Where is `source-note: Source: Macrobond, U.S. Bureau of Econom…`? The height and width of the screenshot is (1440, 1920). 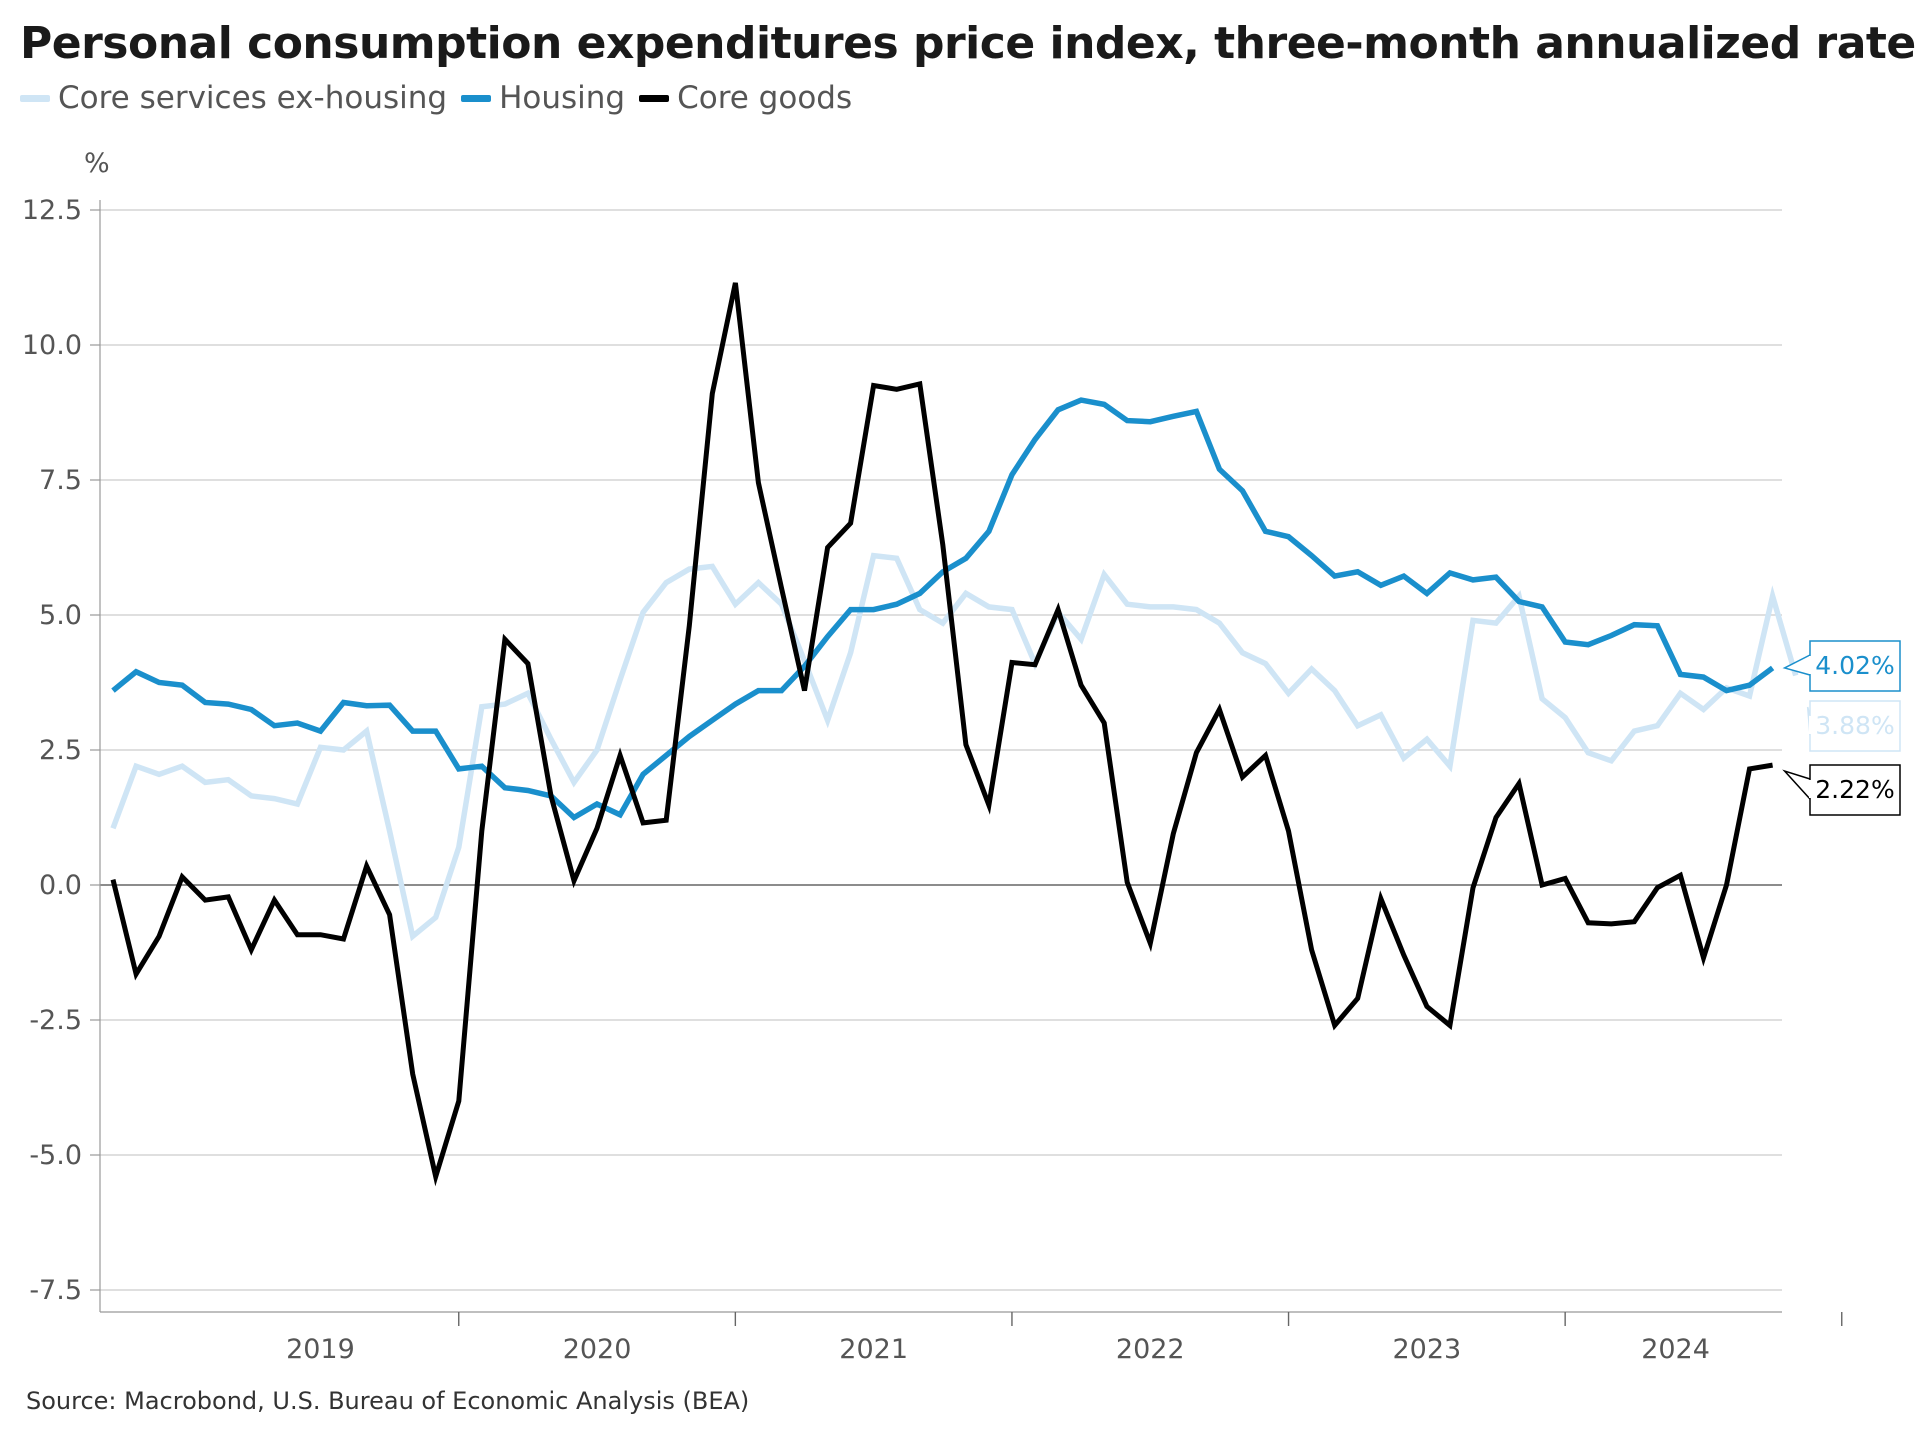
source-note: Source: Macrobond, U.S. Bureau of Econom… is located at coordinates (388, 1401).